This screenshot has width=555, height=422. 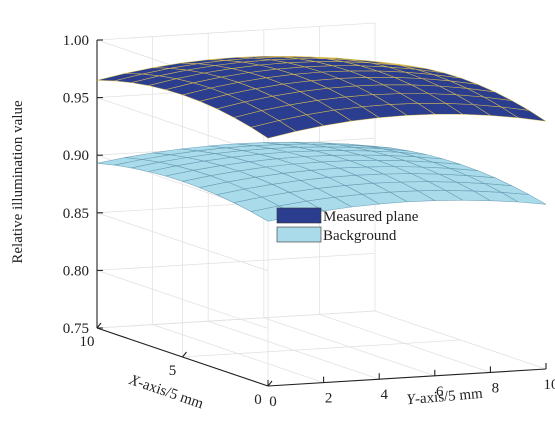 What do you see at coordinates (347, 225) in the screenshot?
I see `legend: Measured plane Background` at bounding box center [347, 225].